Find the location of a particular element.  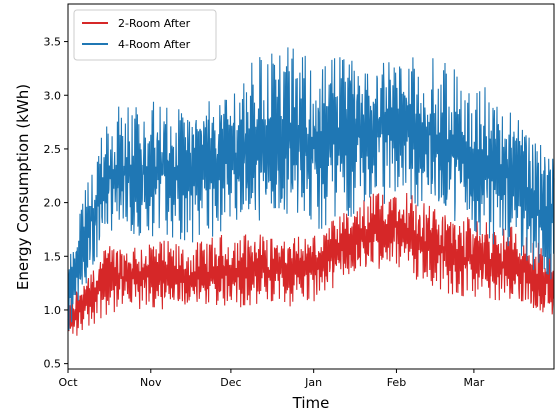

y-tick-label: 1.0 is located at coordinates (53, 310).